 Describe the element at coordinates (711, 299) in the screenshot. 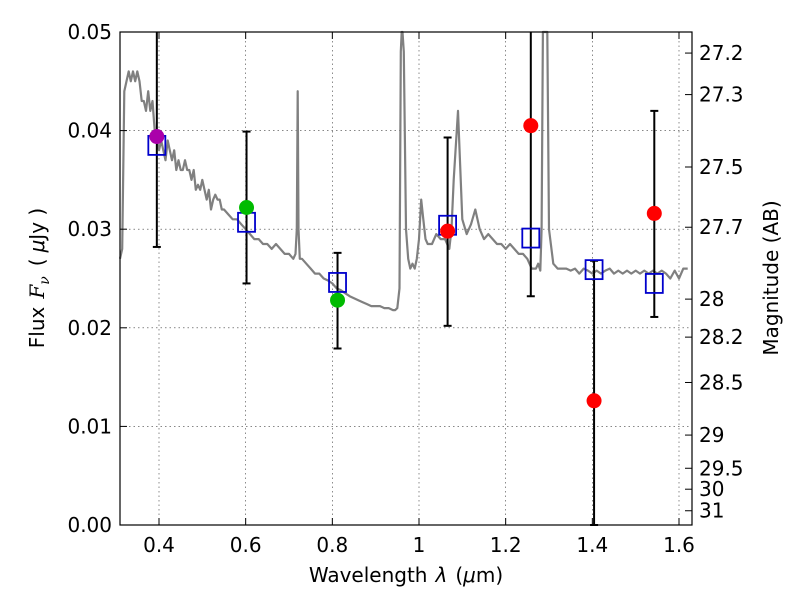

I see `magnitude-tick-label: 28` at that location.